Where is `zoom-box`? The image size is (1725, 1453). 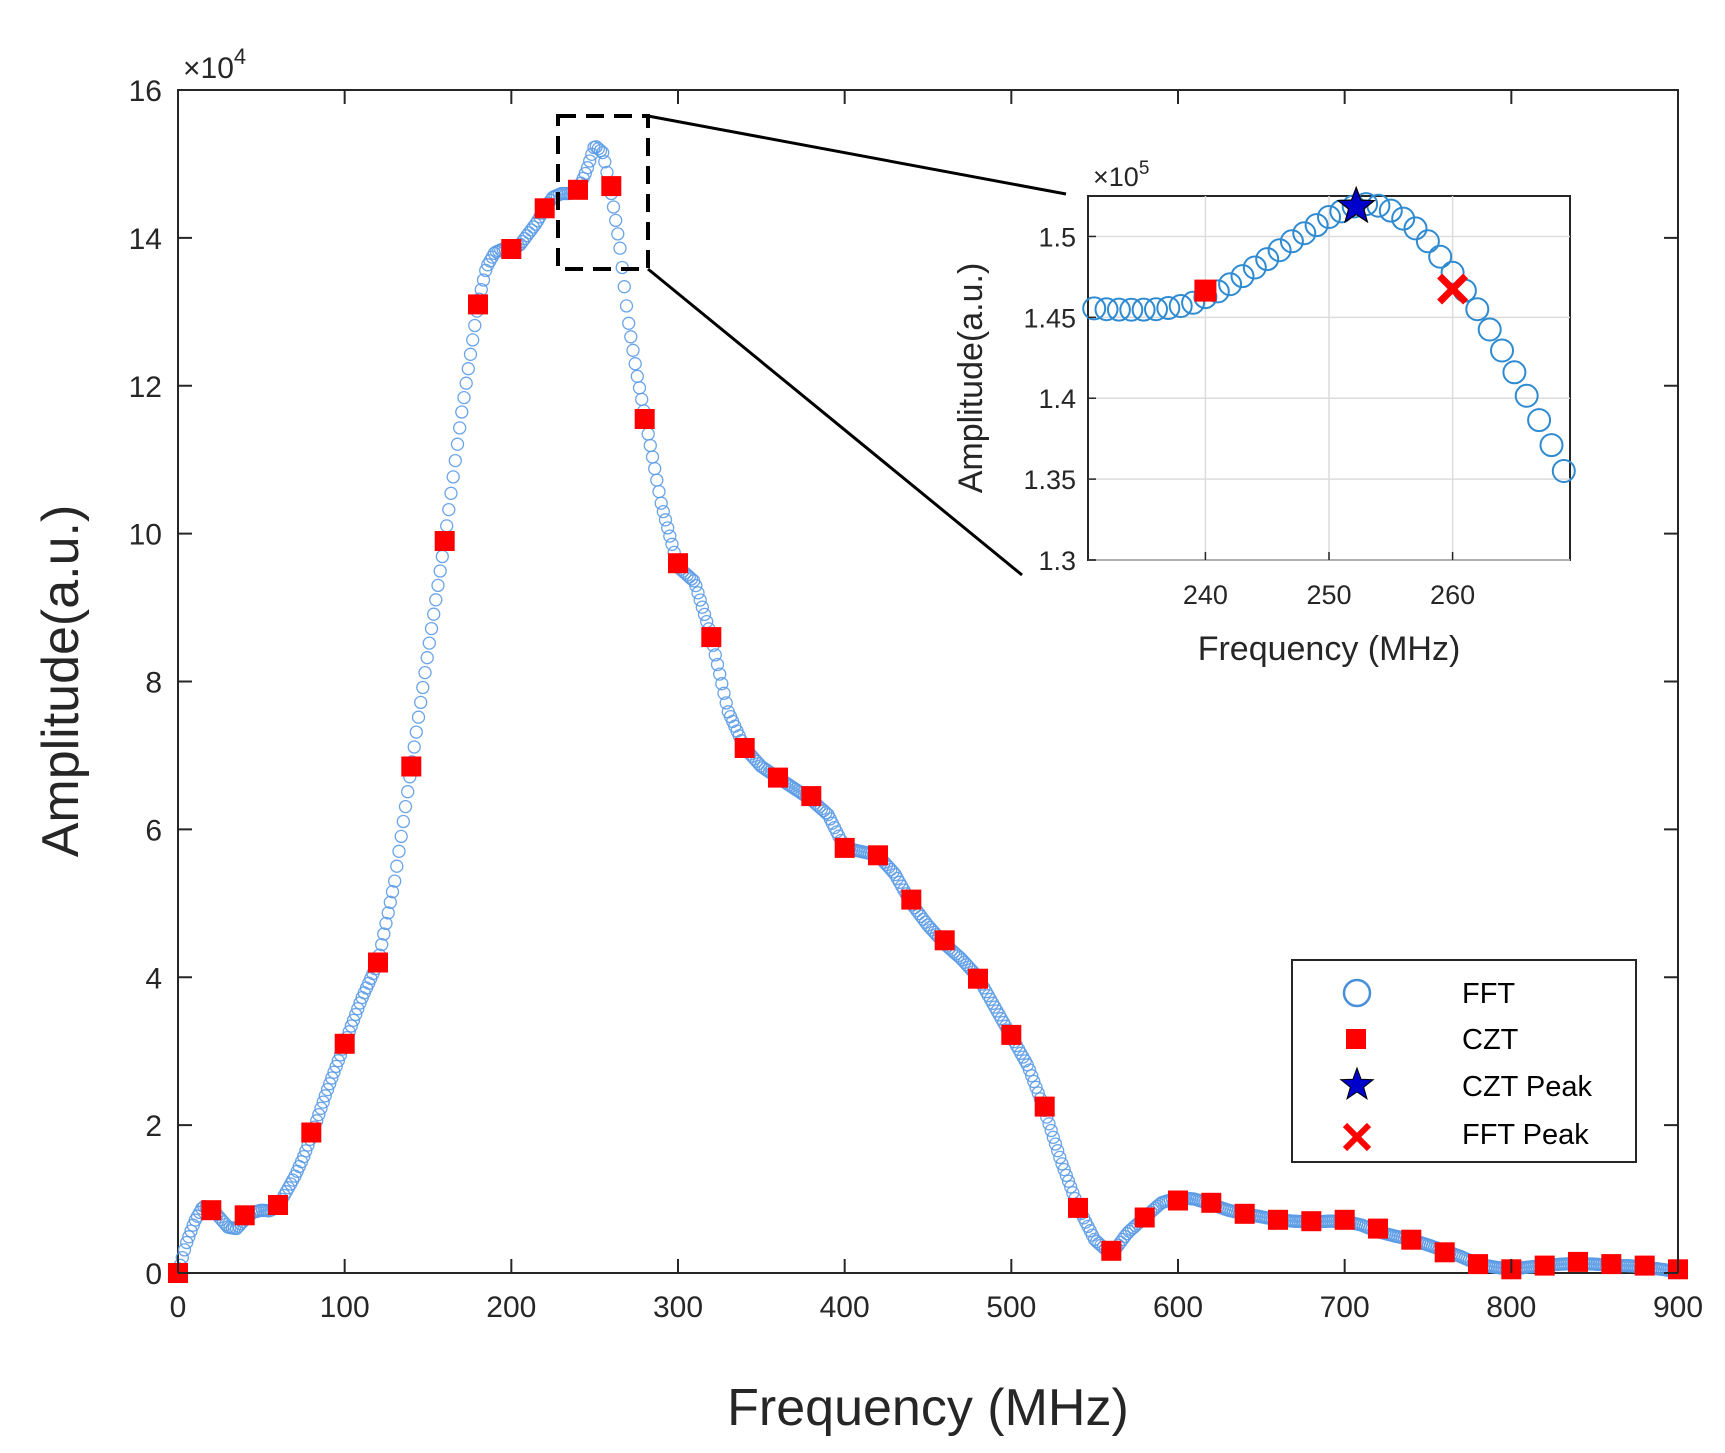
zoom-box is located at coordinates (603, 192).